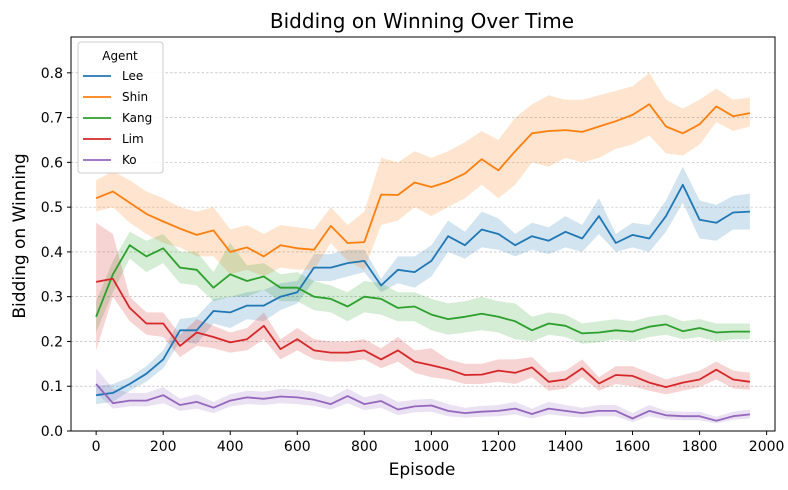  Describe the element at coordinates (52, 208) in the screenshot. I see `y-tick-label: 0.5` at that location.